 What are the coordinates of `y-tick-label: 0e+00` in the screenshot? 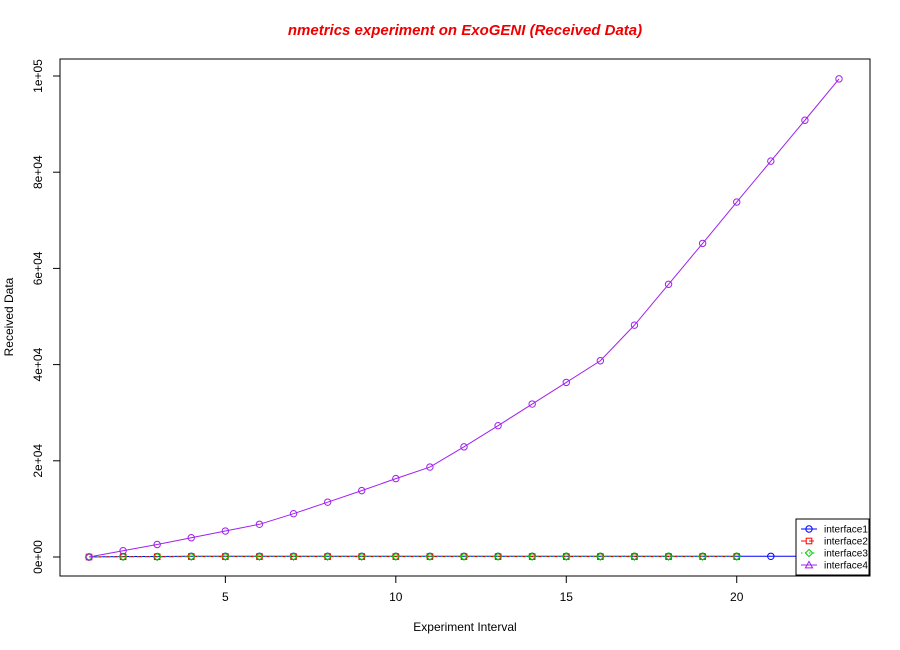 It's located at (38, 557).